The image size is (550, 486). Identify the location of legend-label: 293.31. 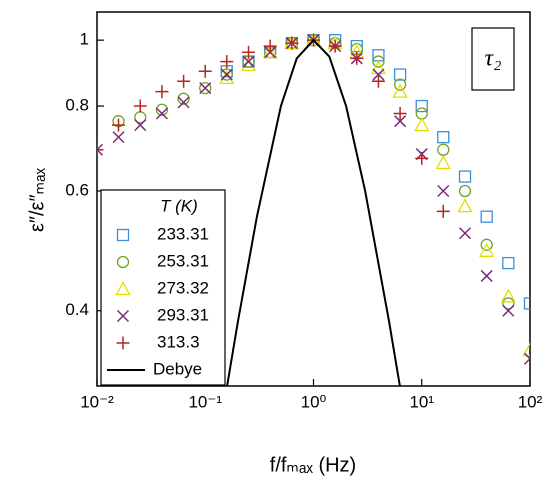
(183, 314).